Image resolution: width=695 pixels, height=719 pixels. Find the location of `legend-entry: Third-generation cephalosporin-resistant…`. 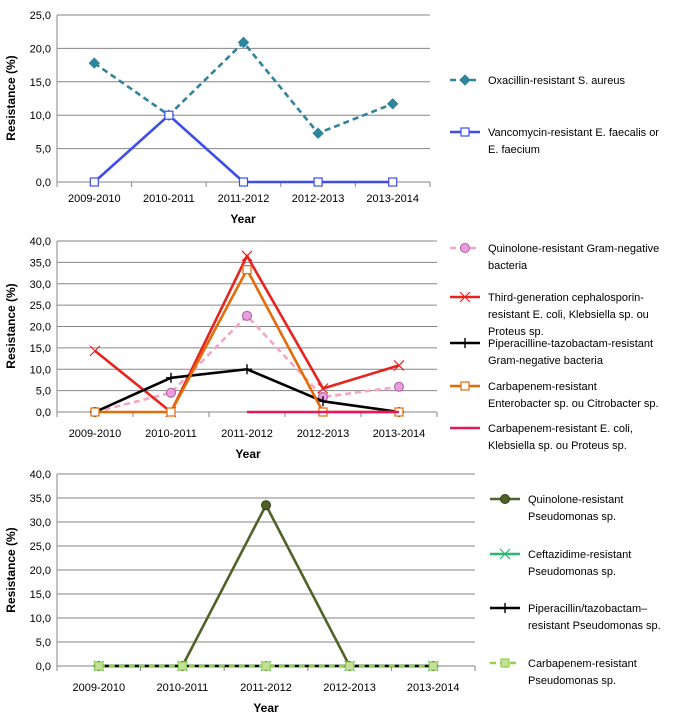

legend-entry: Third-generation cephalosporin-resistant… is located at coordinates (549, 314).